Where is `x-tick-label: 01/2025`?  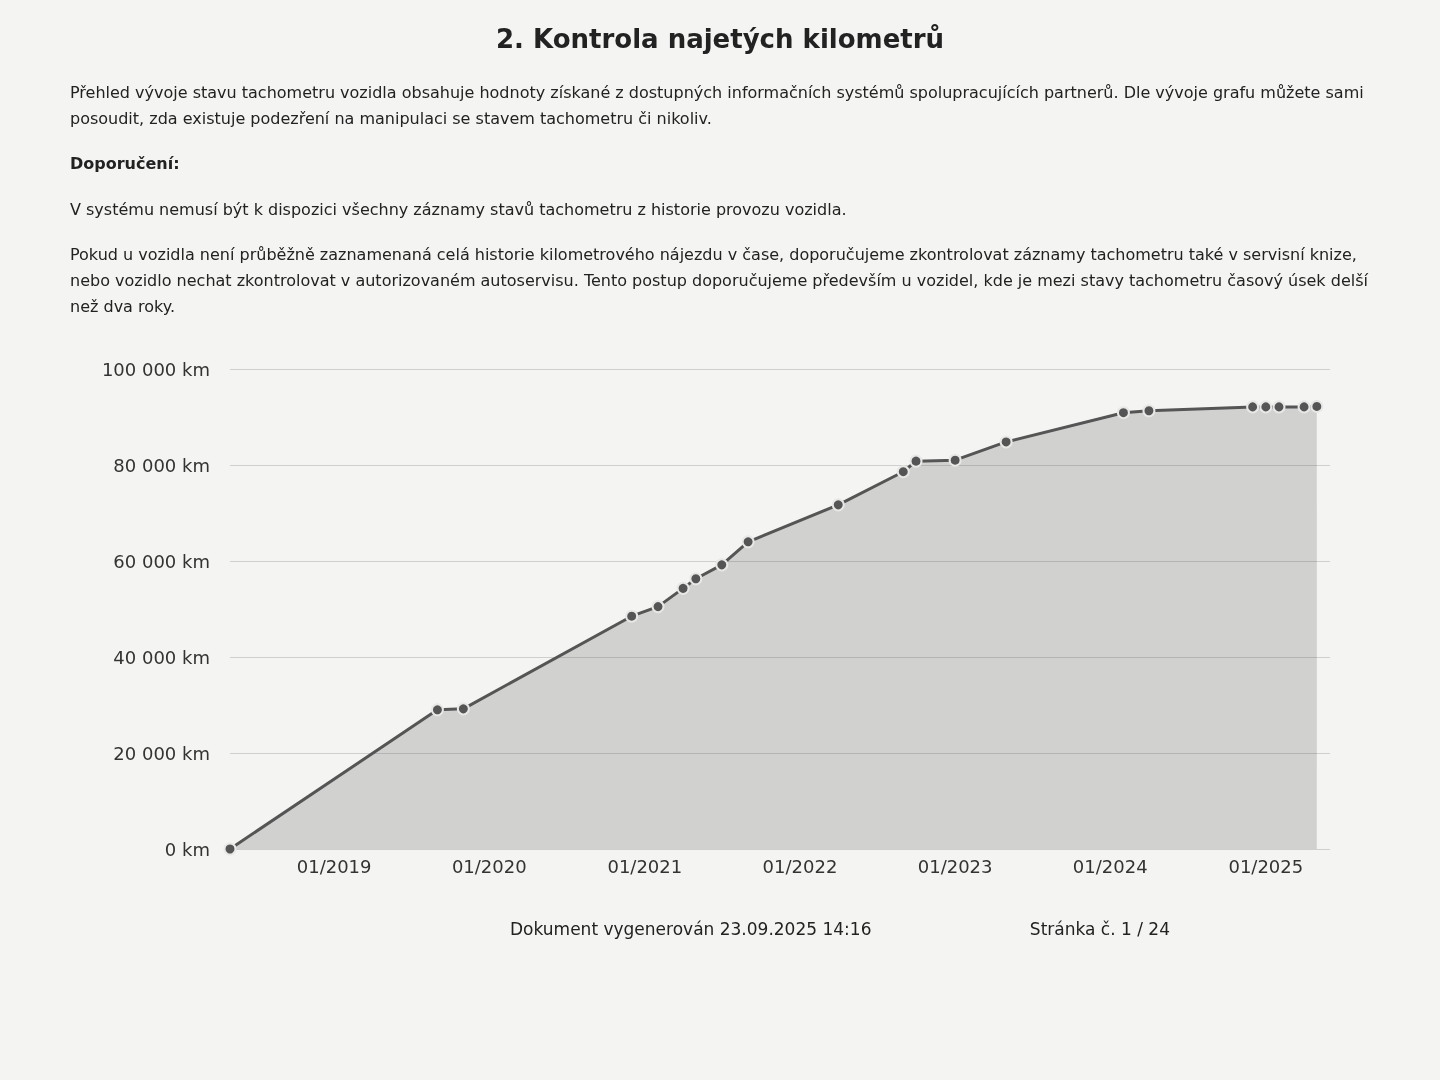
x-tick-label: 01/2025 is located at coordinates (1266, 866).